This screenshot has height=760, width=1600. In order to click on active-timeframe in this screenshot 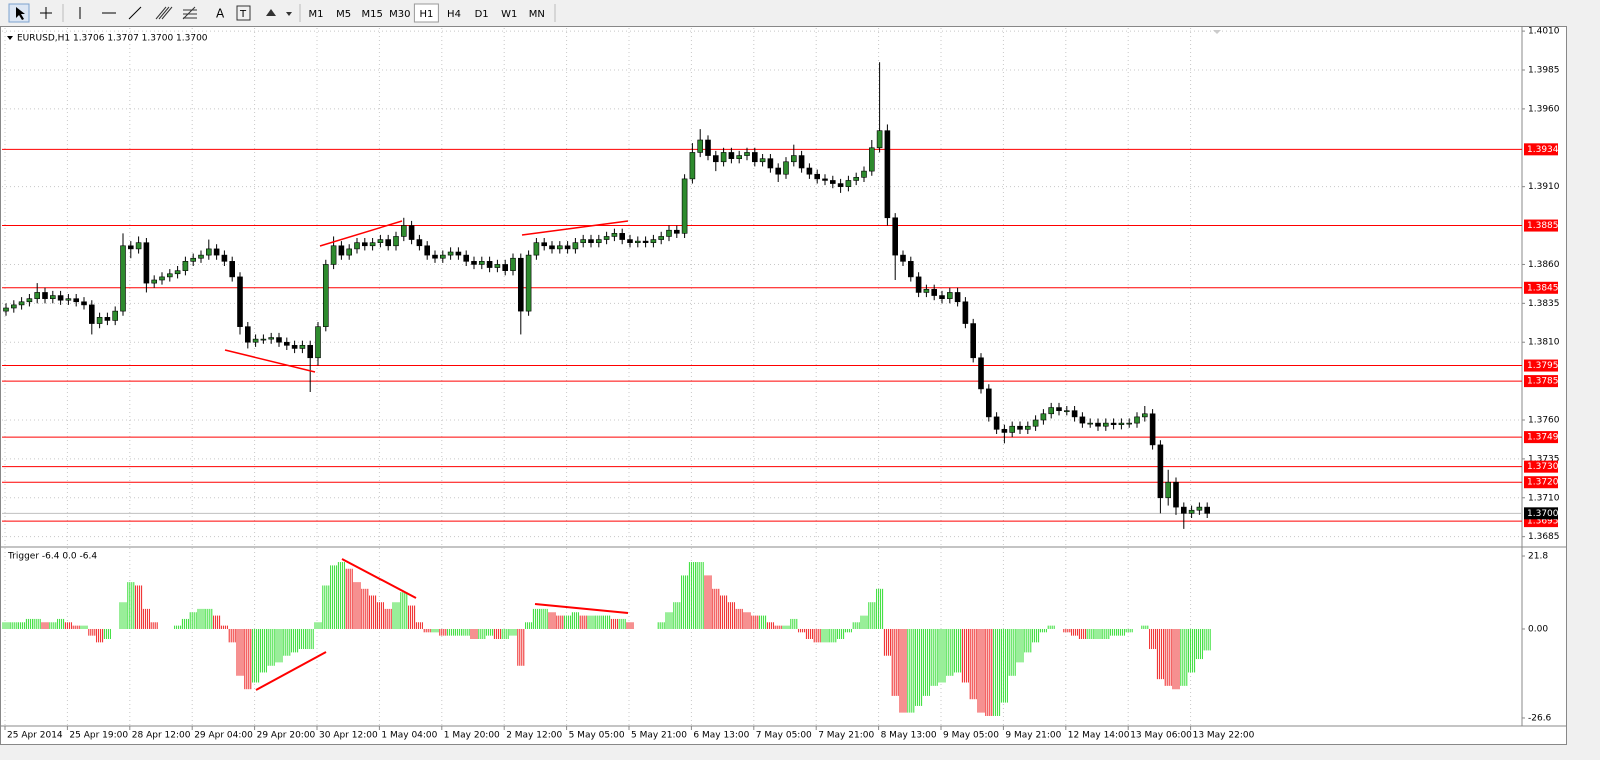, I will do `click(426, 13)`.